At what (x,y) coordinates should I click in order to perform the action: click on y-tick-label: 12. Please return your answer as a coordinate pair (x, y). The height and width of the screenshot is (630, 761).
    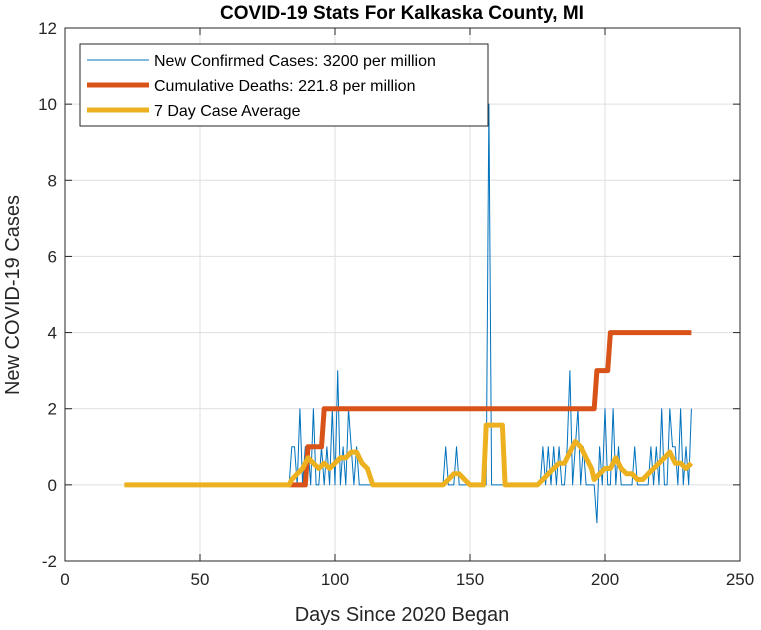
    Looking at the image, I should click on (47, 28).